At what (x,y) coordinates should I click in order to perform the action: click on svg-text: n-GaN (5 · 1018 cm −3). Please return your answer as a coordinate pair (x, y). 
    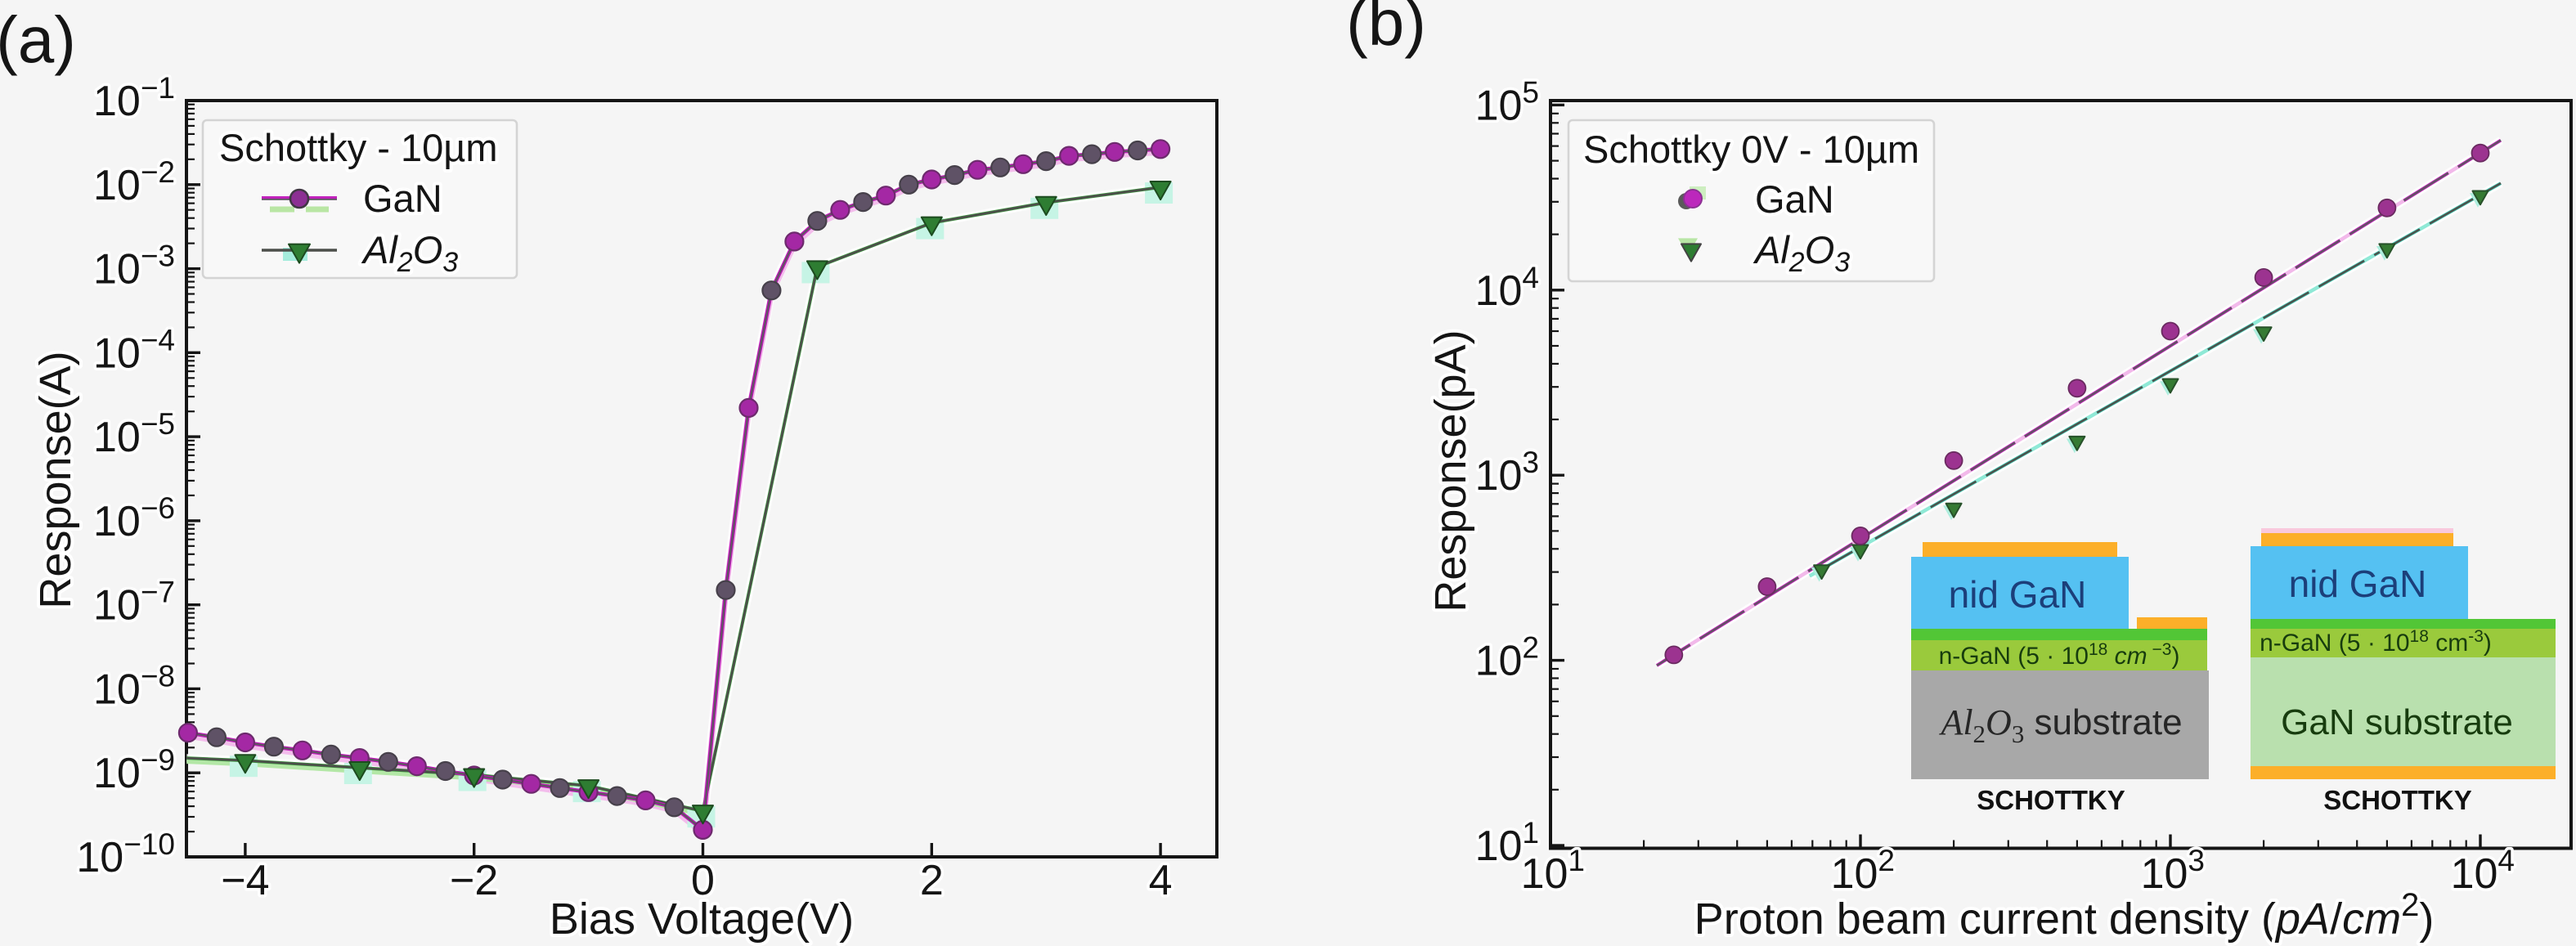
    Looking at the image, I should click on (2059, 655).